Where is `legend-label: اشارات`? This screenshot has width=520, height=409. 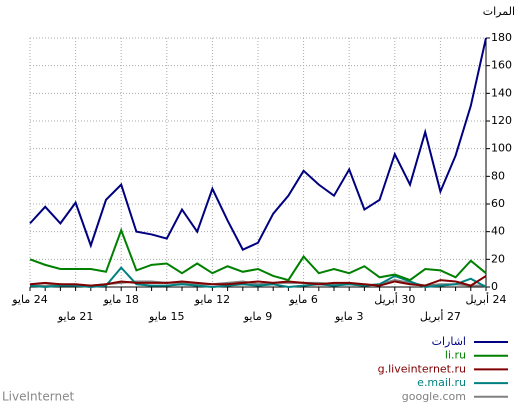
legend-label: اشارات is located at coordinates (449, 341).